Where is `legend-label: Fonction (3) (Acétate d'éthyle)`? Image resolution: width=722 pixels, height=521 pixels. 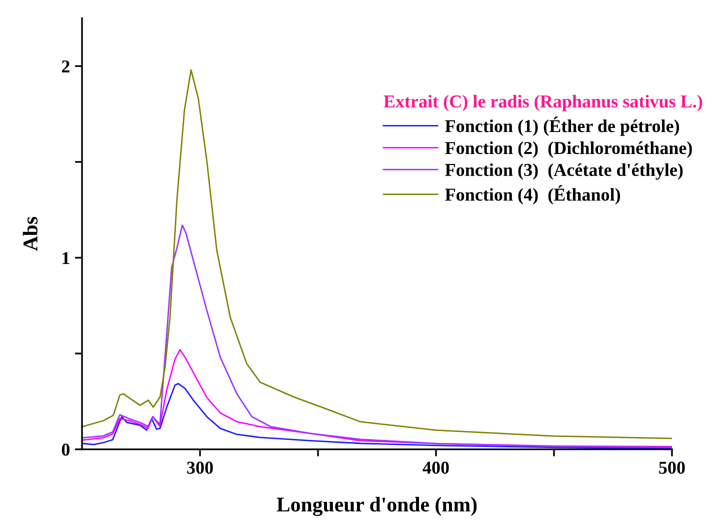
legend-label: Fonction (3) (Acétate d'éthyle) is located at coordinates (564, 171).